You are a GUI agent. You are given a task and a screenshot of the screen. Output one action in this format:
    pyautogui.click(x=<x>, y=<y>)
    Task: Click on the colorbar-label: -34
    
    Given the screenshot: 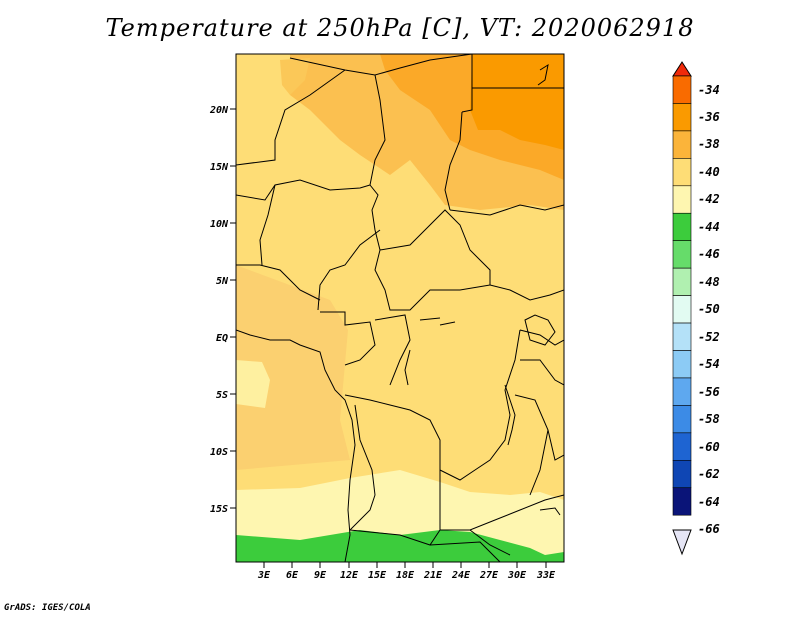 What is the action you would take?
    pyautogui.click(x=709, y=90)
    